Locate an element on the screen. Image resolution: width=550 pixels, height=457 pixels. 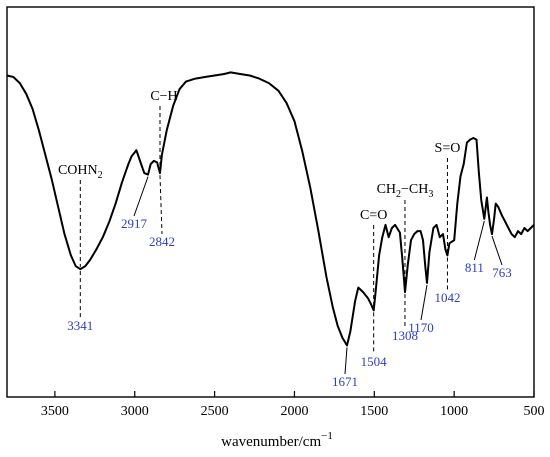
peak-label: 1504 is located at coordinates (374, 361).